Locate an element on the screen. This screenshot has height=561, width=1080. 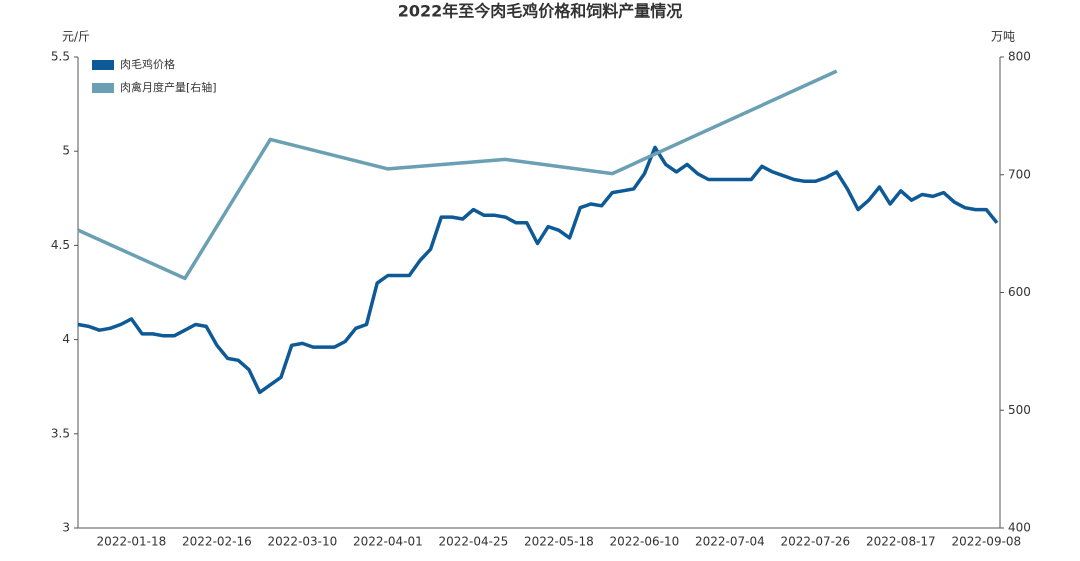
x-tick-label: 2022-04-25 is located at coordinates (474, 542).